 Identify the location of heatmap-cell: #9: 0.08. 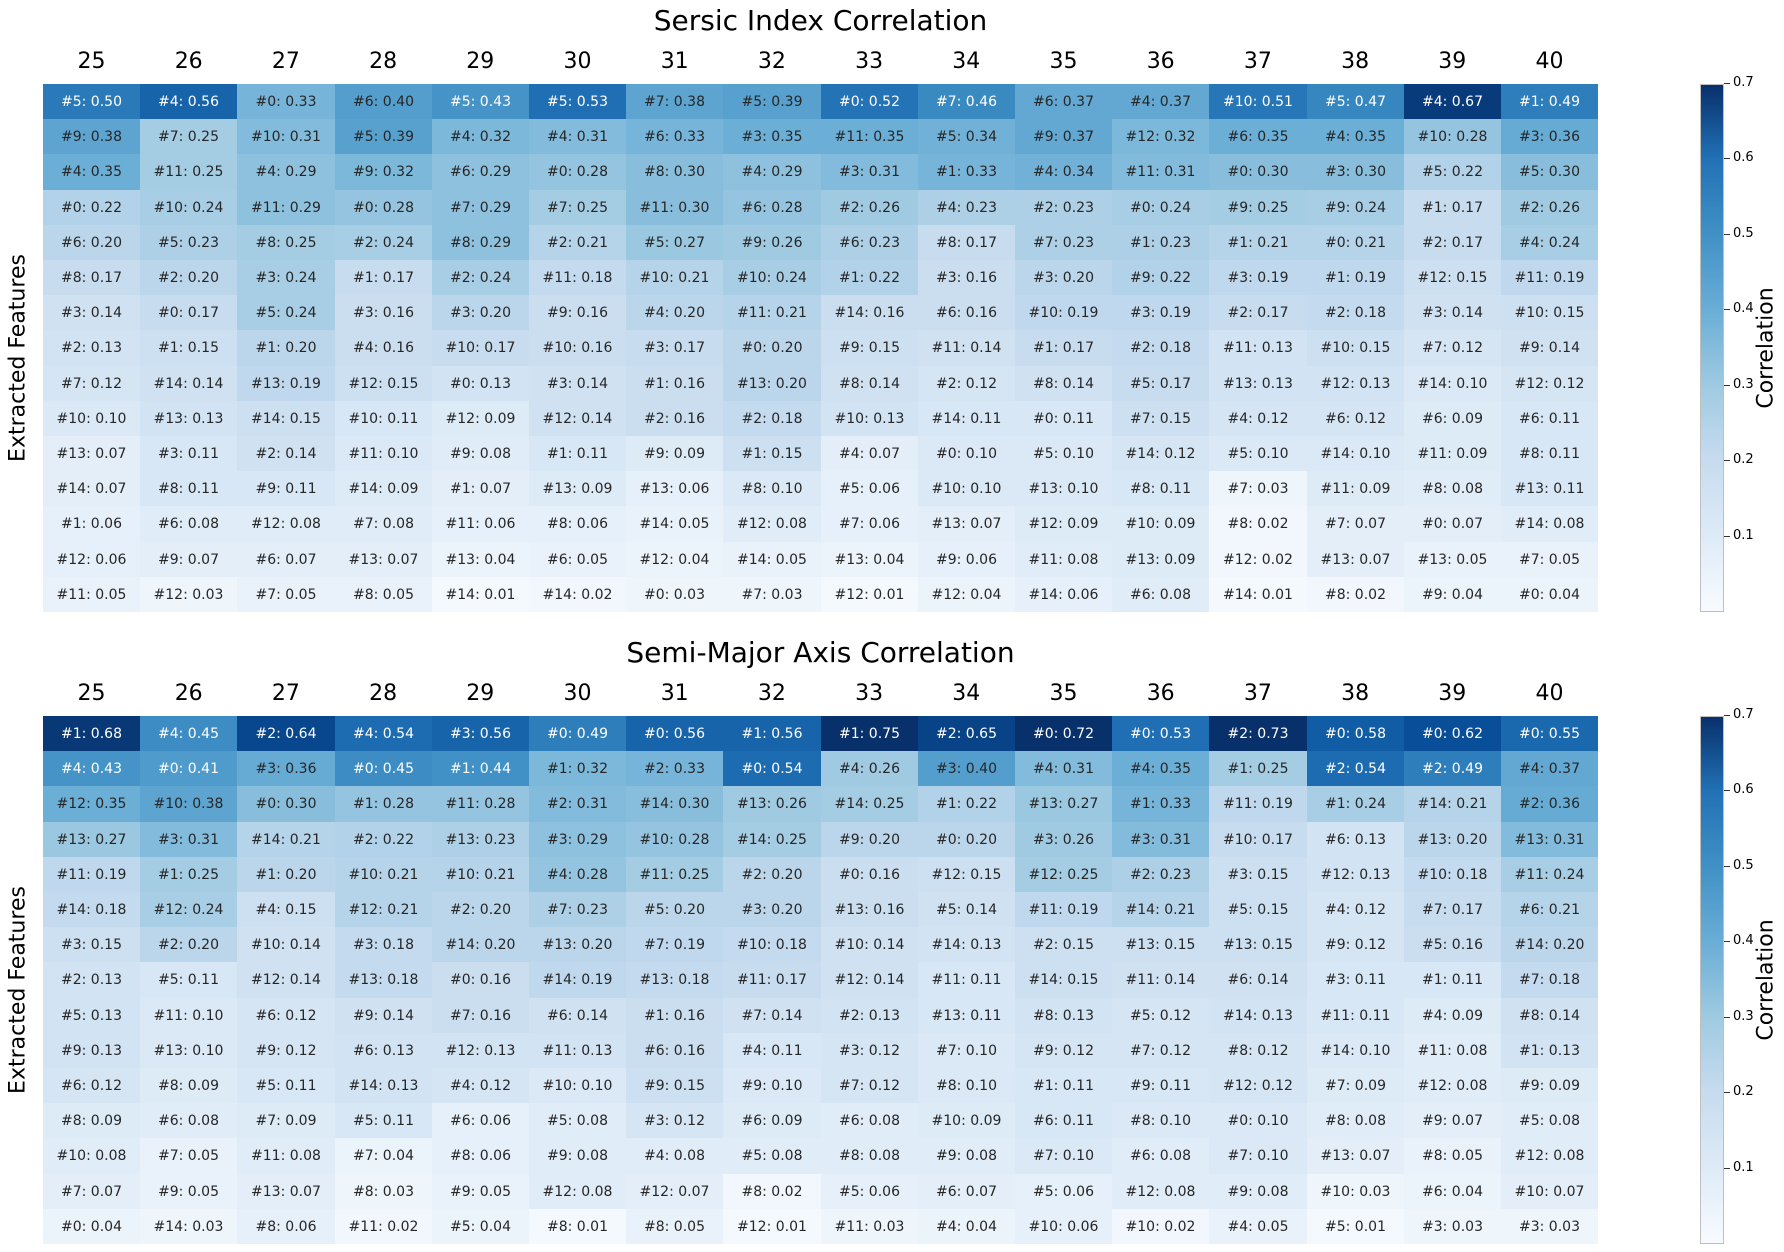
(577, 1156).